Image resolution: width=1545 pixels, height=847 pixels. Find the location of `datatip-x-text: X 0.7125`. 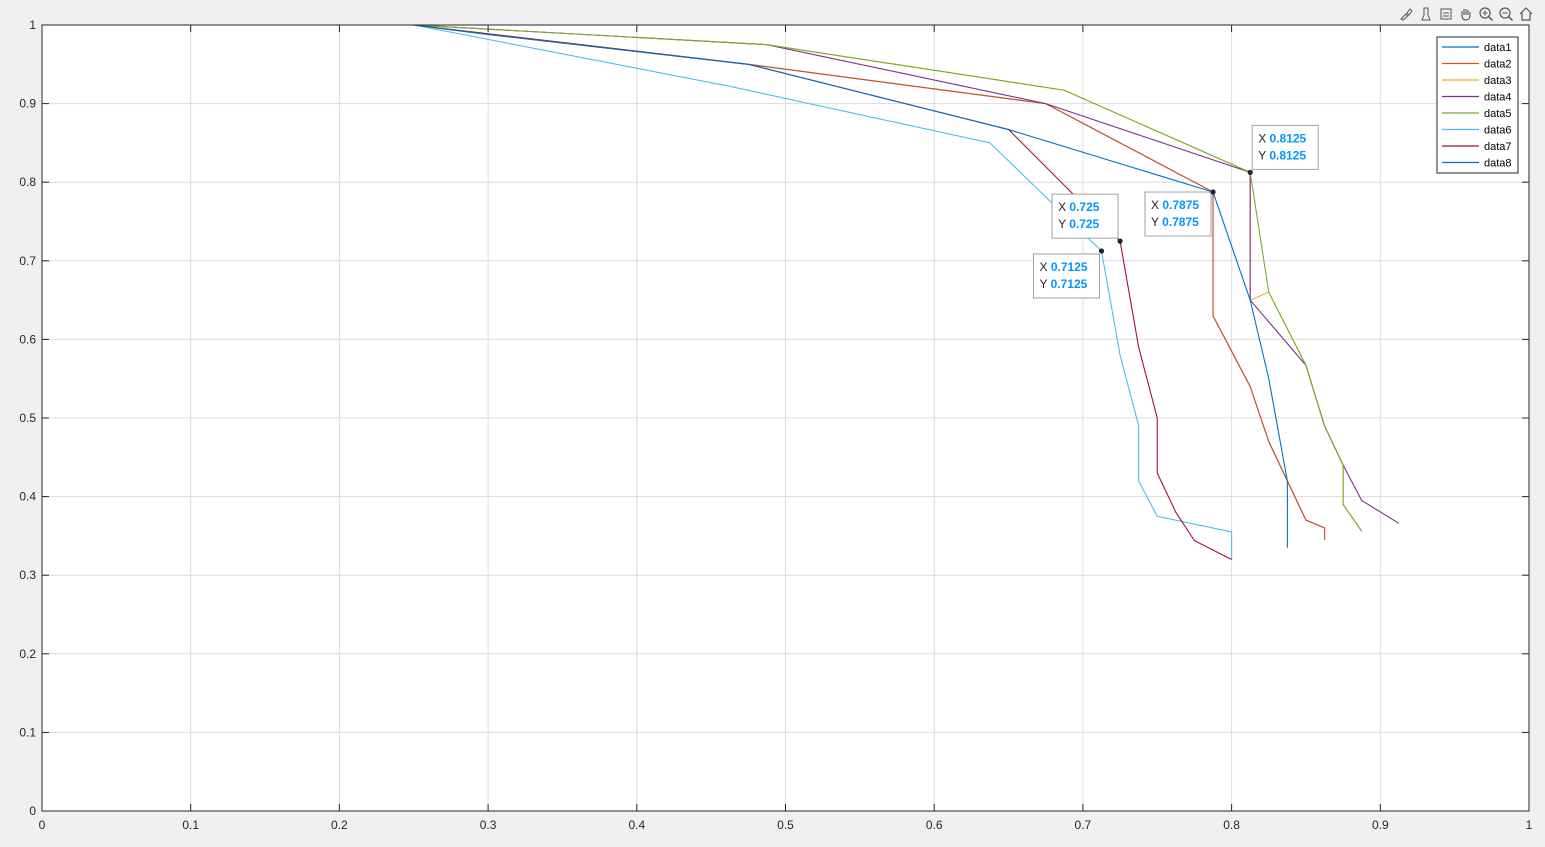

datatip-x-text: X 0.7125 is located at coordinates (1063, 267).